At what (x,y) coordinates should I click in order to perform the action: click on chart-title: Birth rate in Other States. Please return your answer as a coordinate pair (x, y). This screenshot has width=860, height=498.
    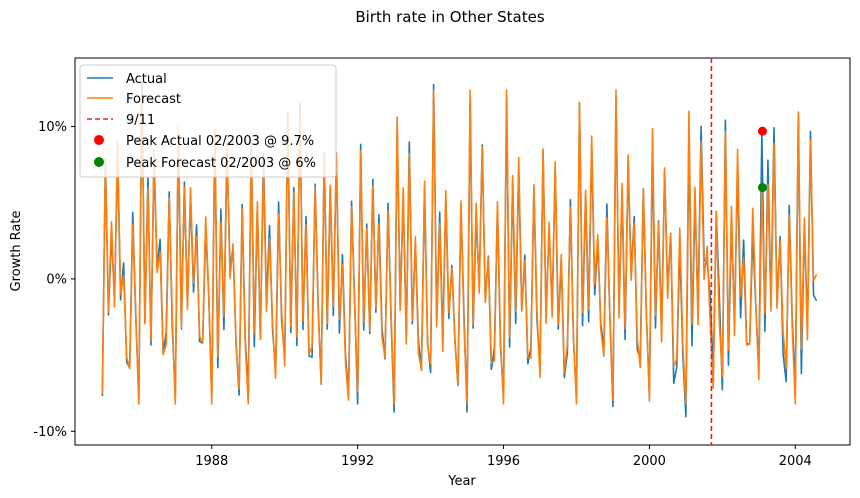
    Looking at the image, I should click on (450, 17).